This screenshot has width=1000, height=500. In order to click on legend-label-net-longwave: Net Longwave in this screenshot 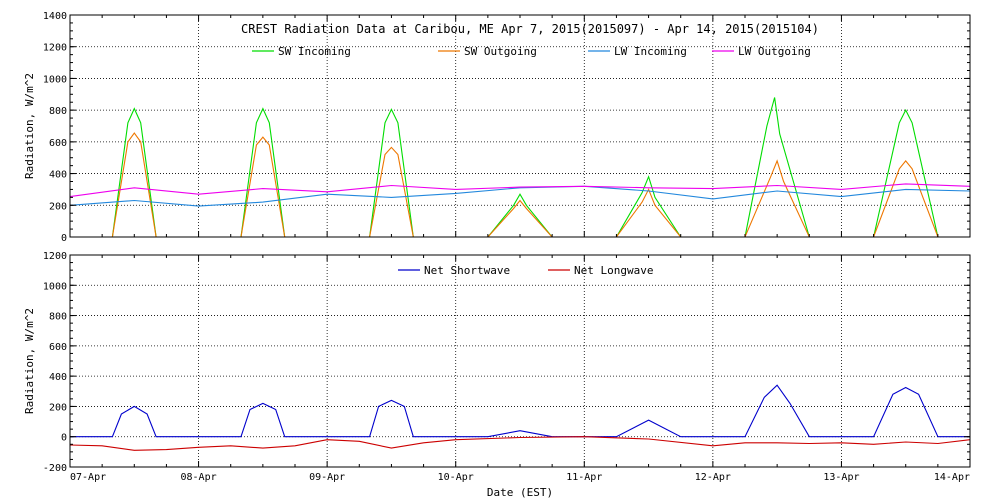, I will do `click(613, 270)`.